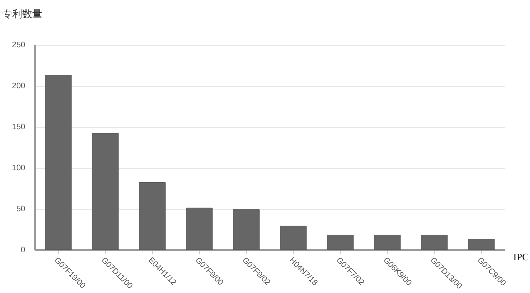 The width and height of the screenshot is (530, 293). What do you see at coordinates (19, 86) in the screenshot?
I see `y-tick-label: 200` at bounding box center [19, 86].